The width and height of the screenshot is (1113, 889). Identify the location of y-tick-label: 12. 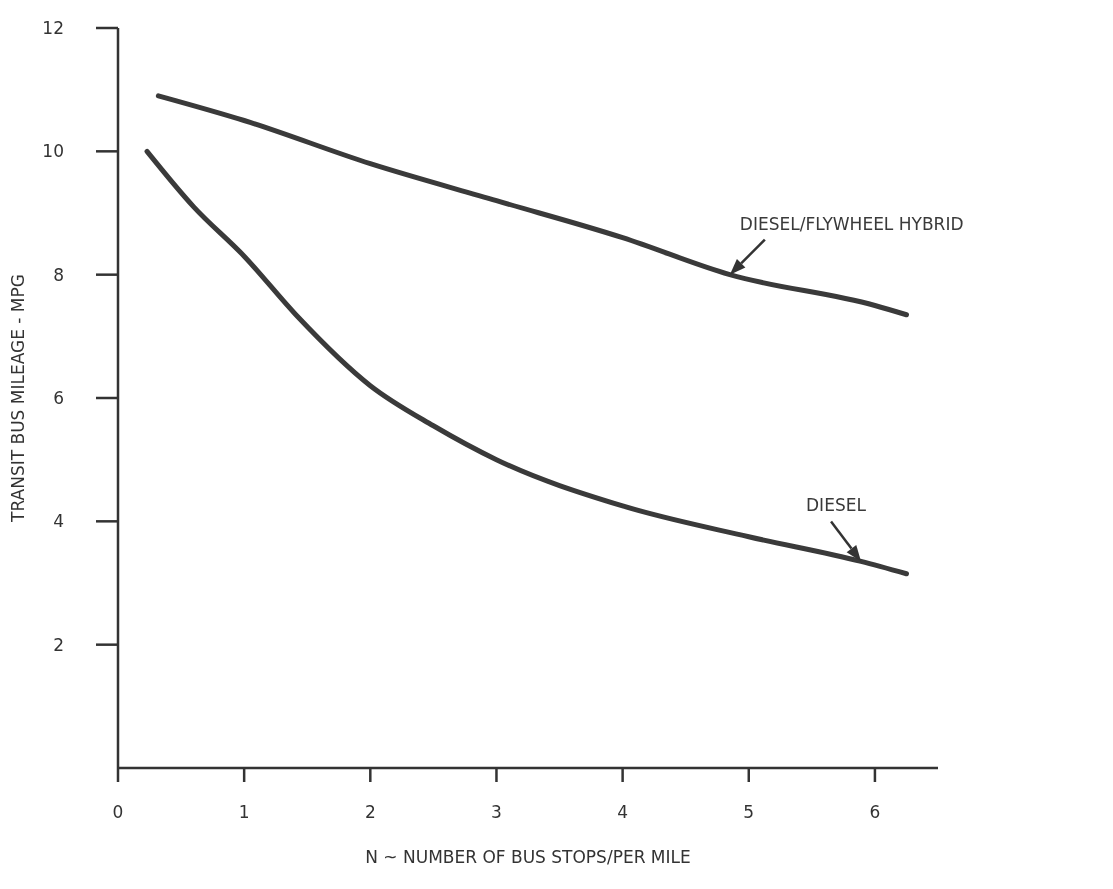
(53, 28).